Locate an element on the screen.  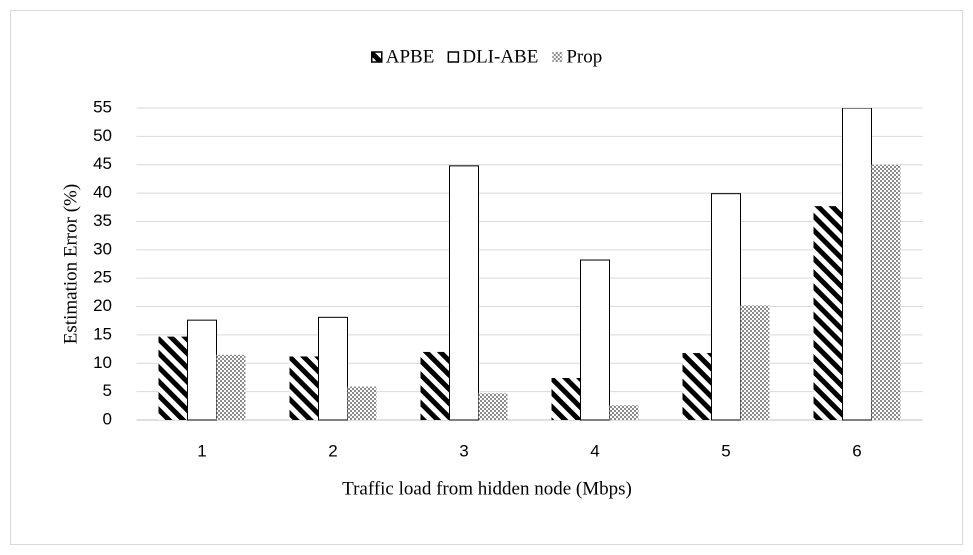
legend-item: APBE is located at coordinates (403, 56).